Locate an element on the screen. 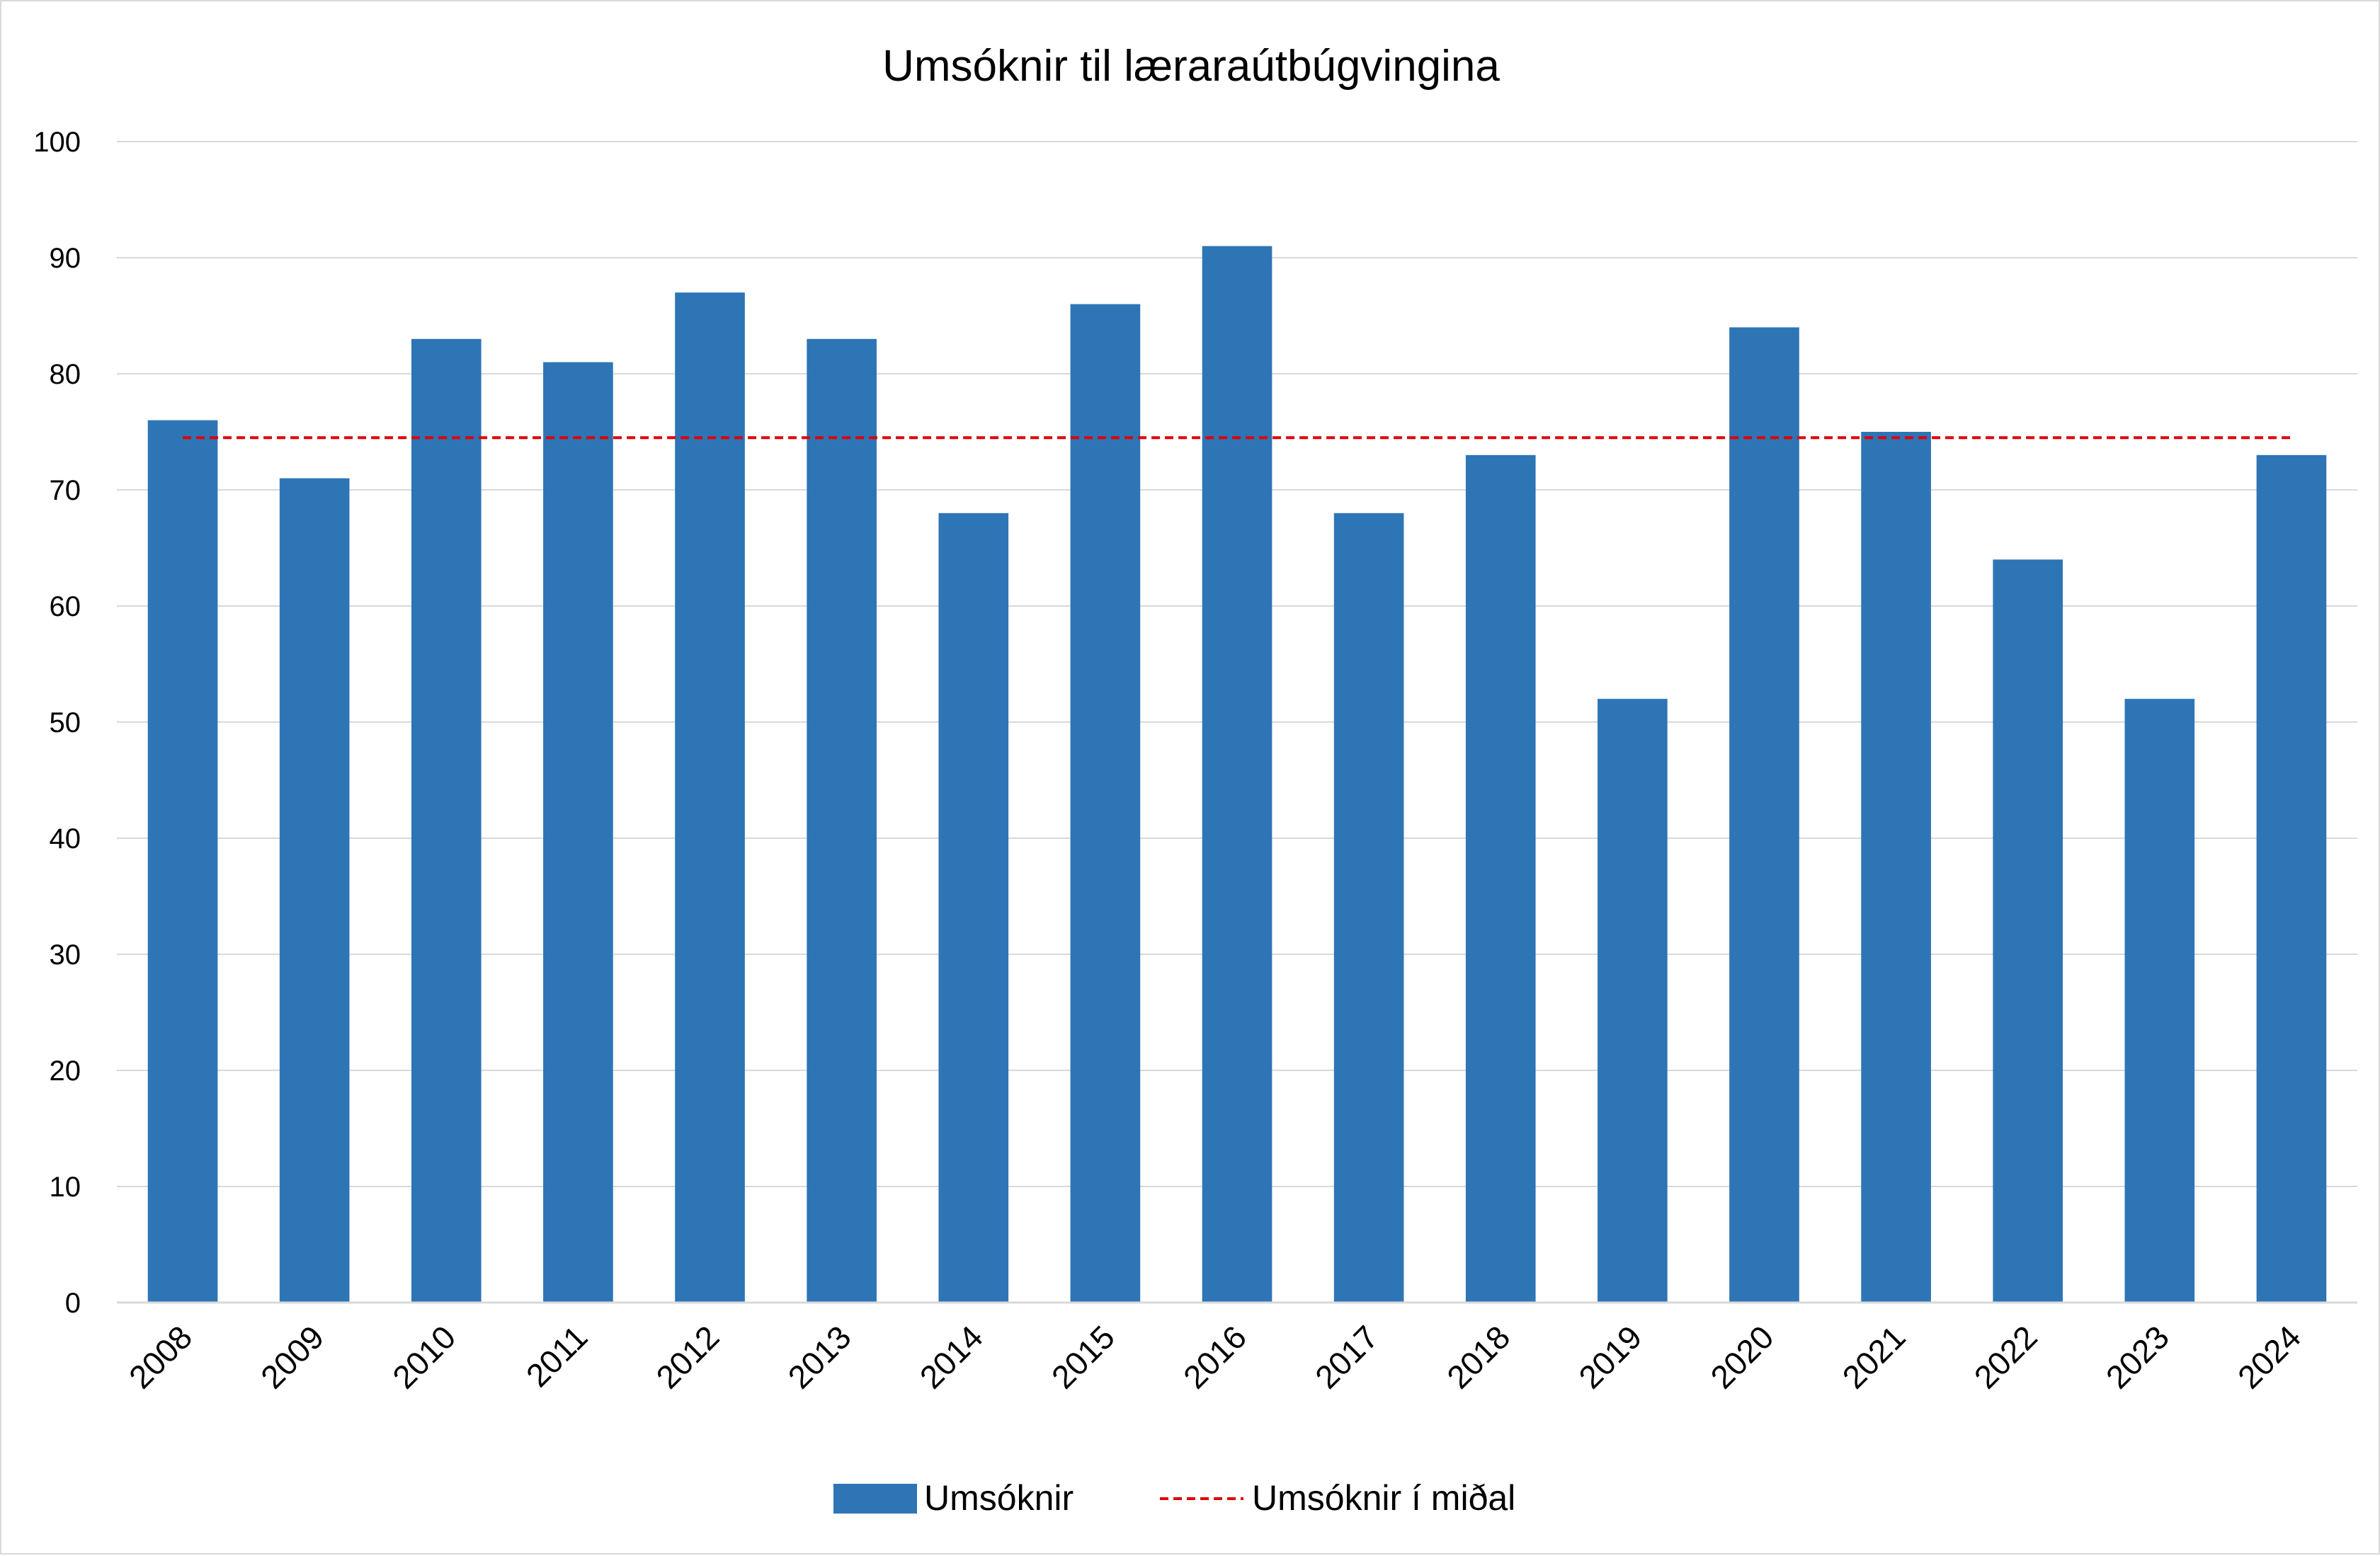 This screenshot has height=1556, width=2380. y-tick-label: 0 is located at coordinates (73, 1303).